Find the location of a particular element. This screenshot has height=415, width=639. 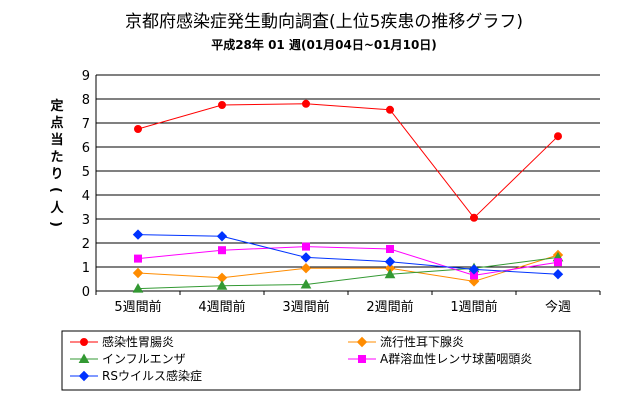

x-tick-label: 今週 is located at coordinates (558, 307).